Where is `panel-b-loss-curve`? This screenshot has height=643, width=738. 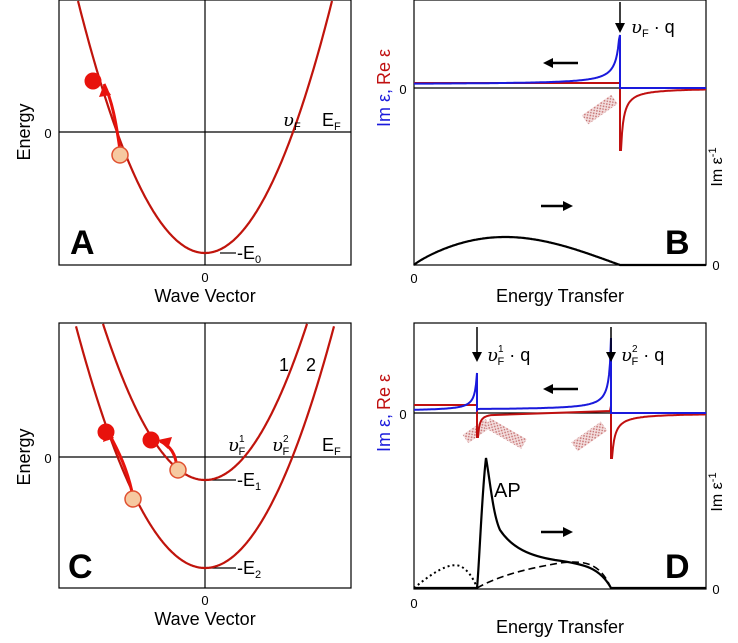 panel-b-loss-curve is located at coordinates (559, 251).